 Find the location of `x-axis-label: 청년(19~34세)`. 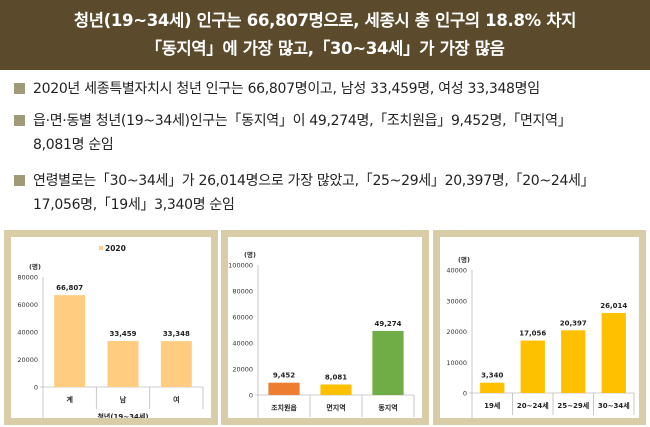

x-axis-label: 청년(19~34세) is located at coordinates (122, 415).